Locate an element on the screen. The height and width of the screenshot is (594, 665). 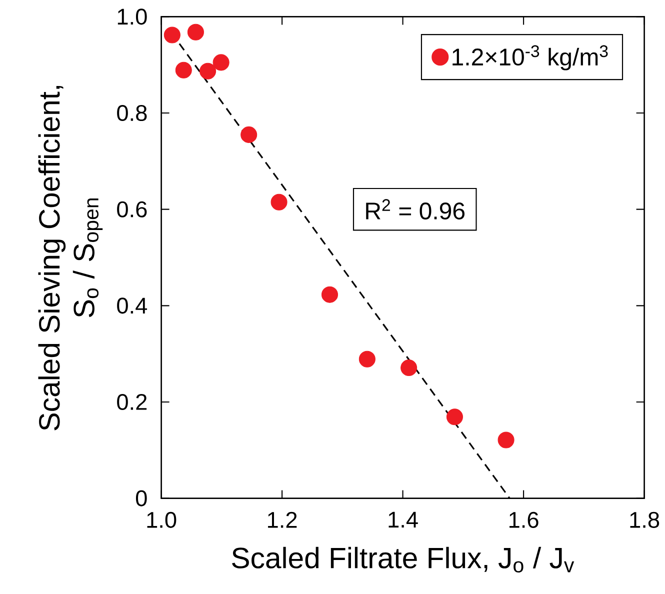
y-tick-label: 0.6 is located at coordinates (132, 209).